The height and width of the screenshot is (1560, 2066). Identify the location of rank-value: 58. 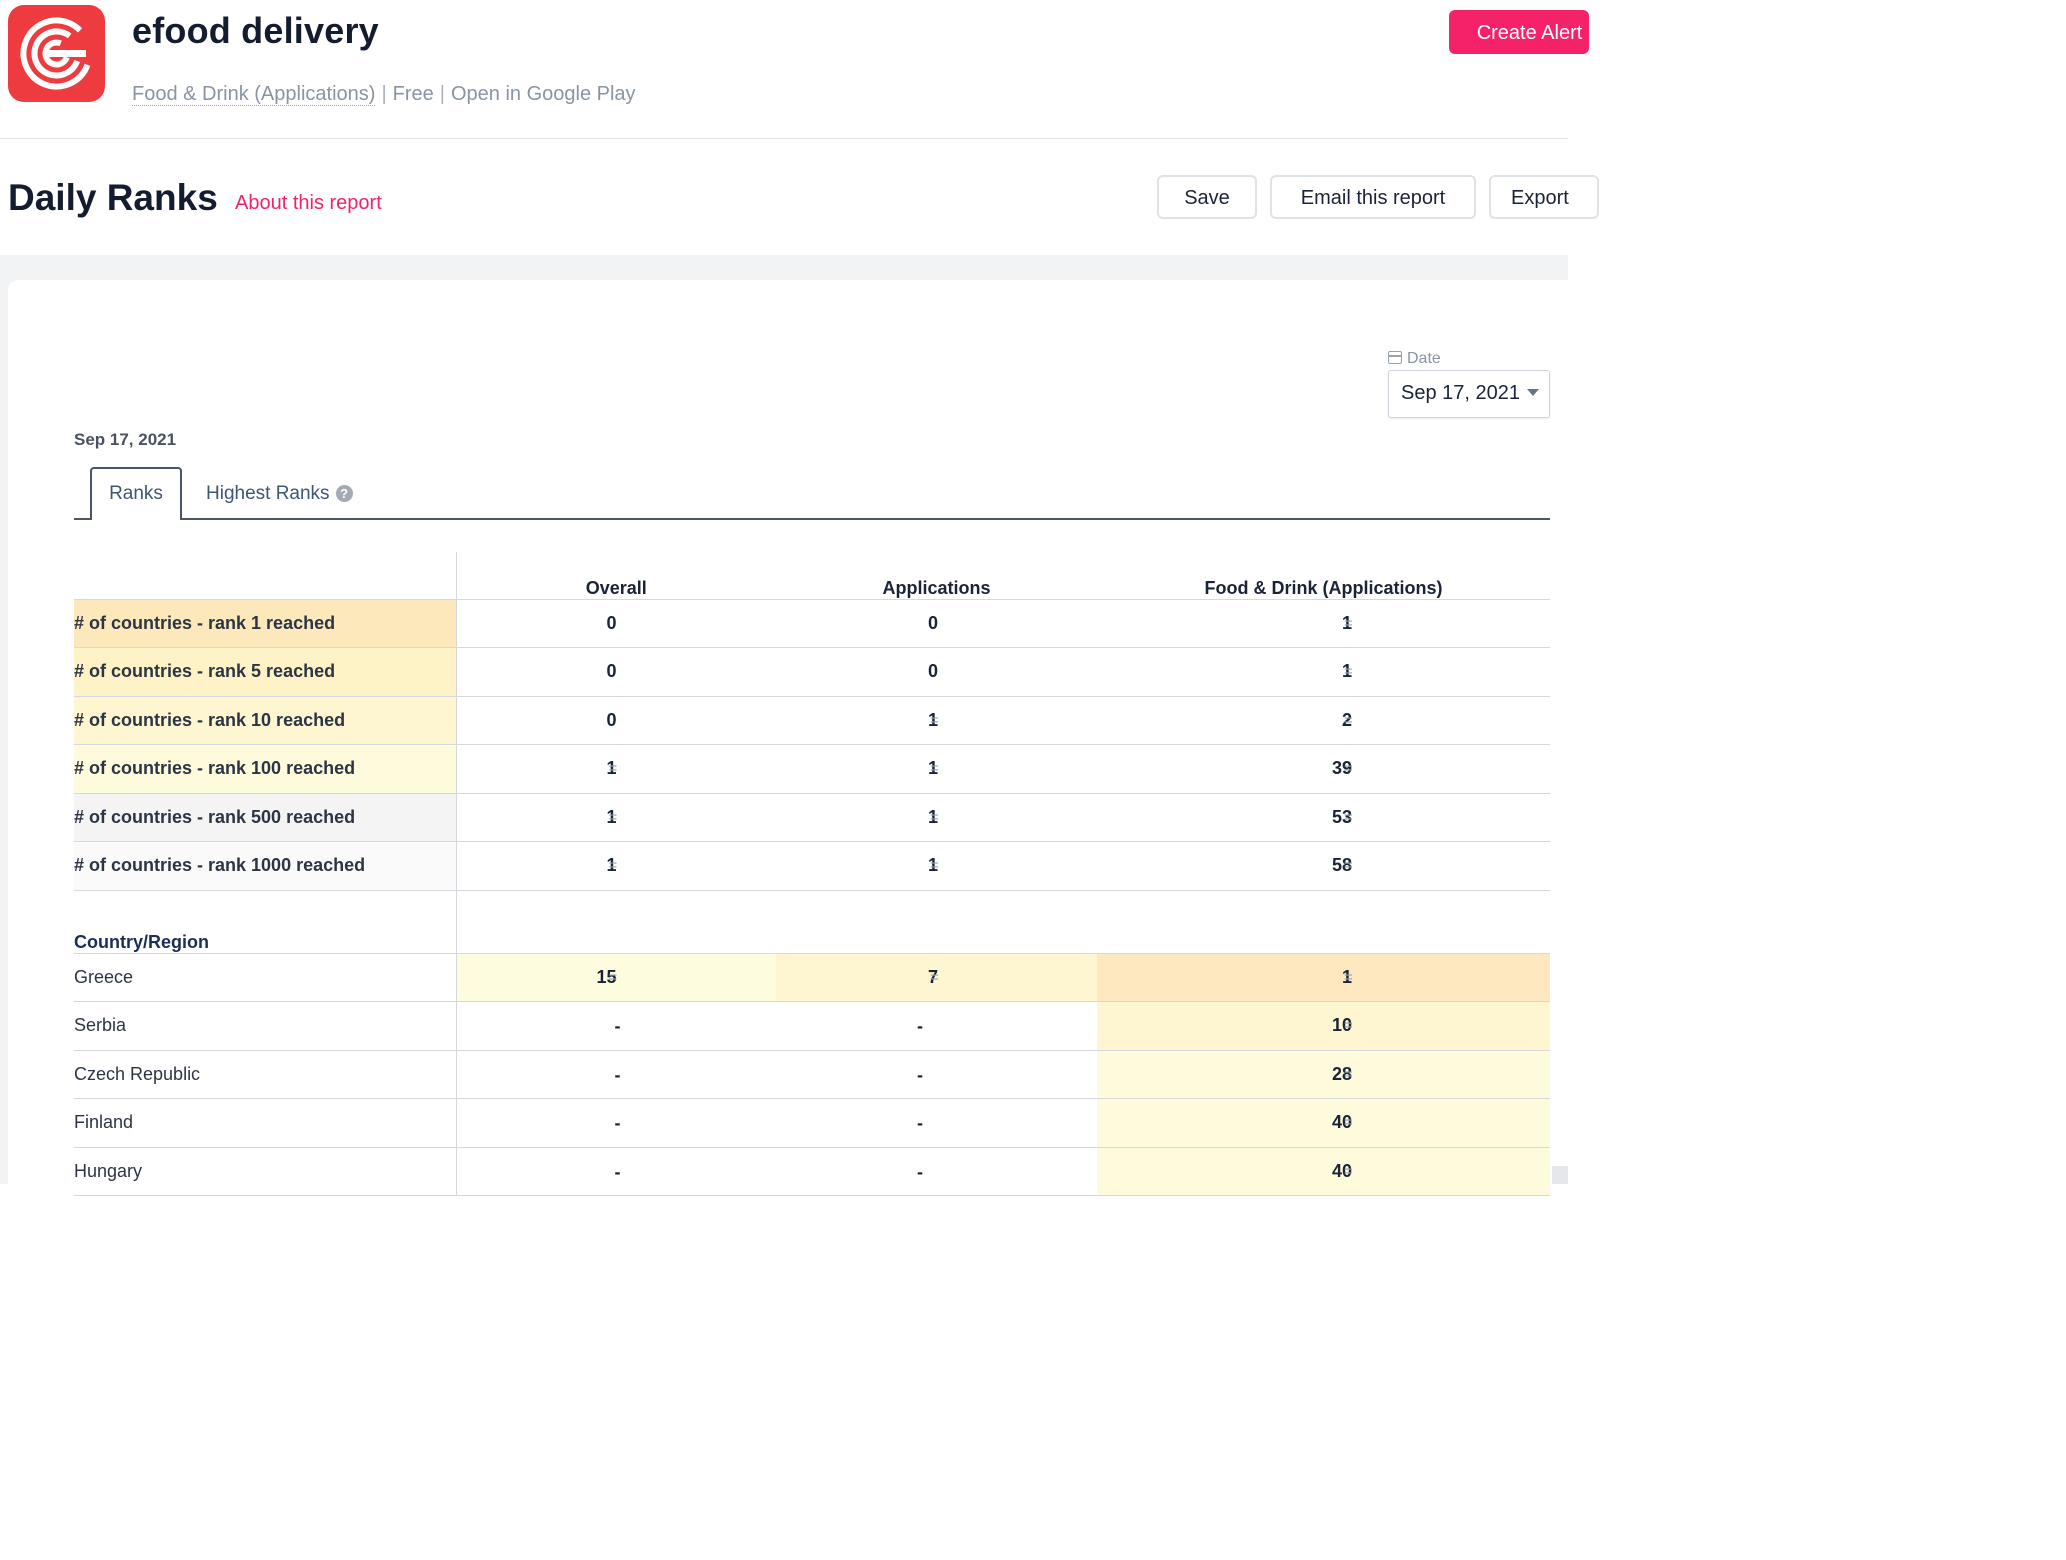
(1341, 865).